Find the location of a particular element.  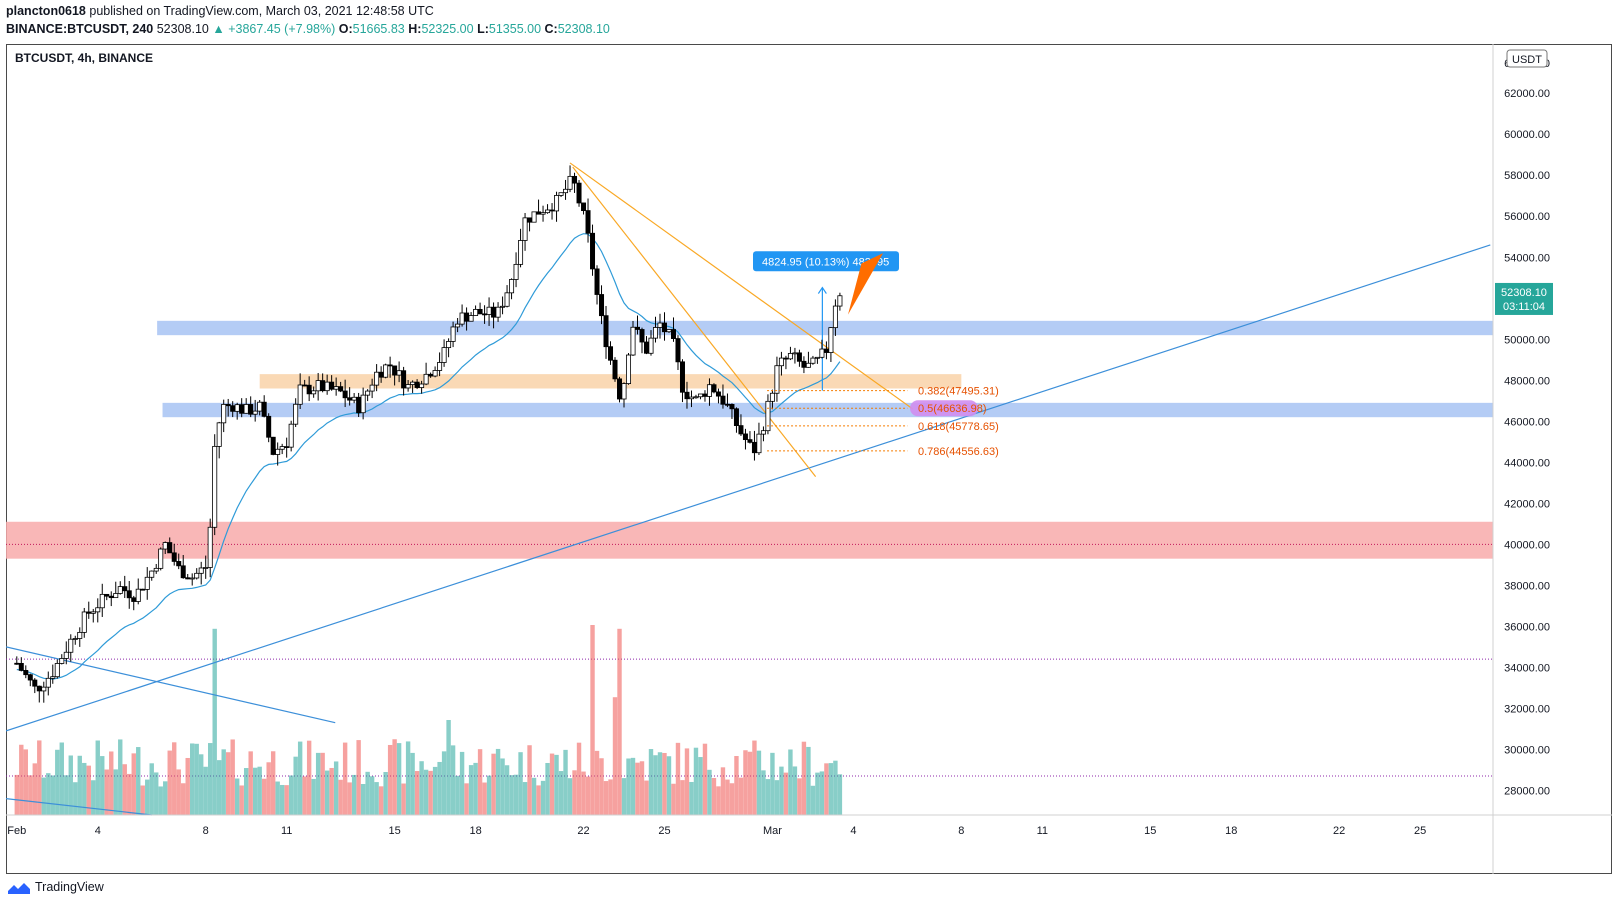

volume-trend-line is located at coordinates (79, 806).